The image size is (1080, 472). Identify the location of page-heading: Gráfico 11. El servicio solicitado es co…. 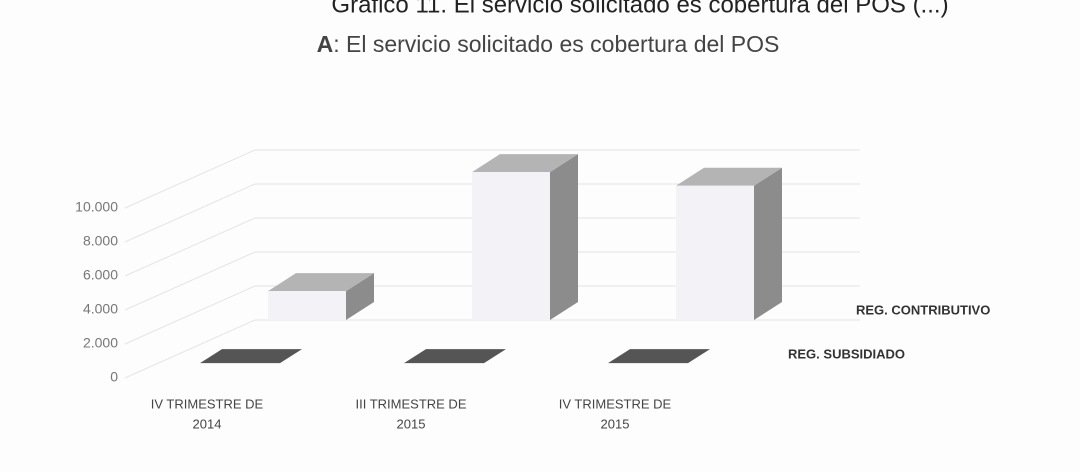
(639, 9).